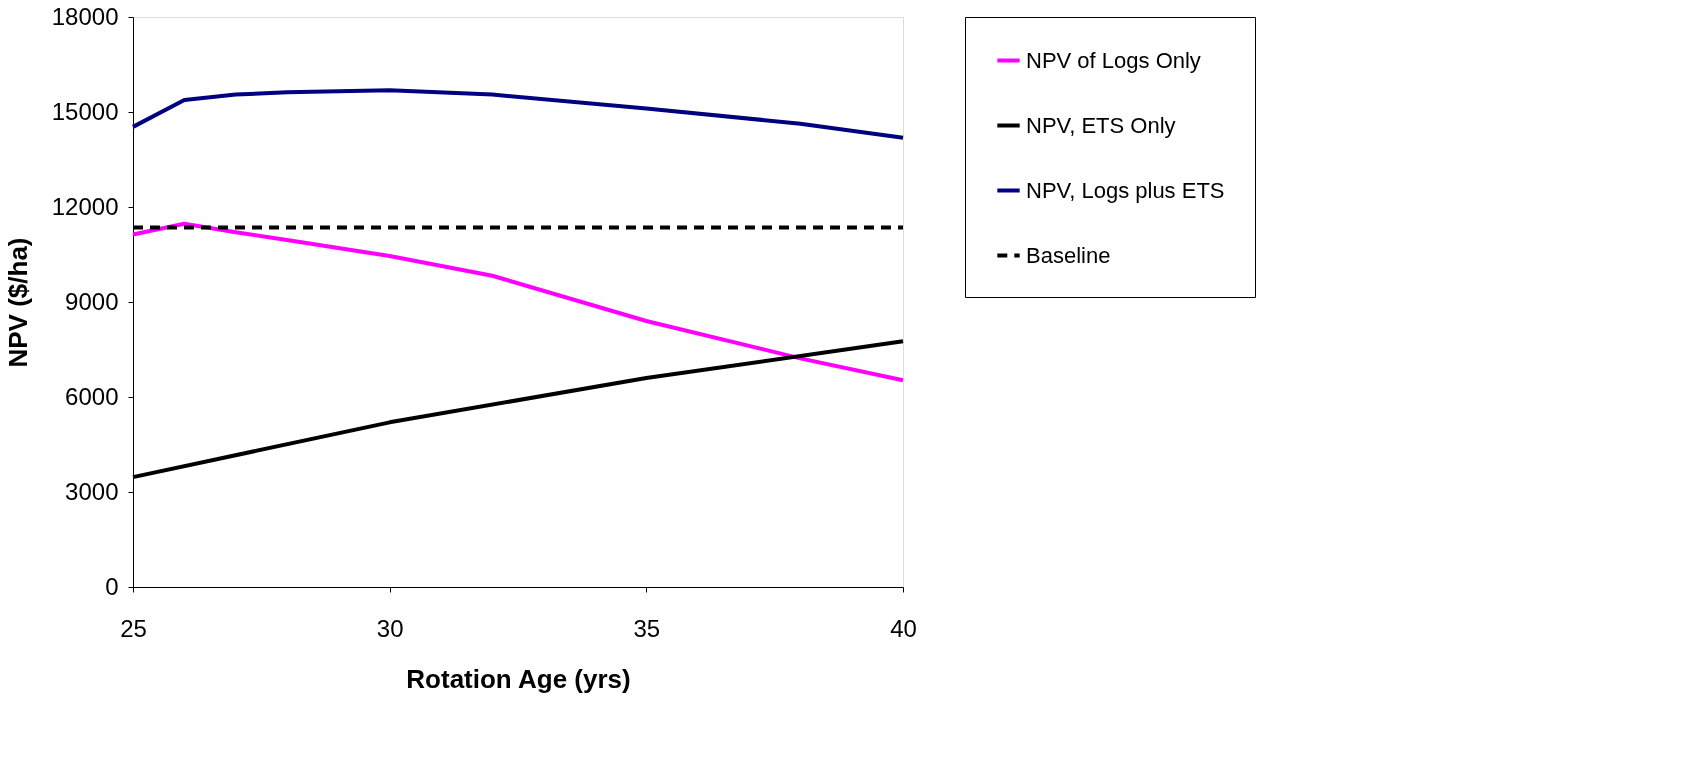 This screenshot has height=784, width=1693. What do you see at coordinates (518, 678) in the screenshot?
I see `x-axis-title: Rotation Age (yrs)` at bounding box center [518, 678].